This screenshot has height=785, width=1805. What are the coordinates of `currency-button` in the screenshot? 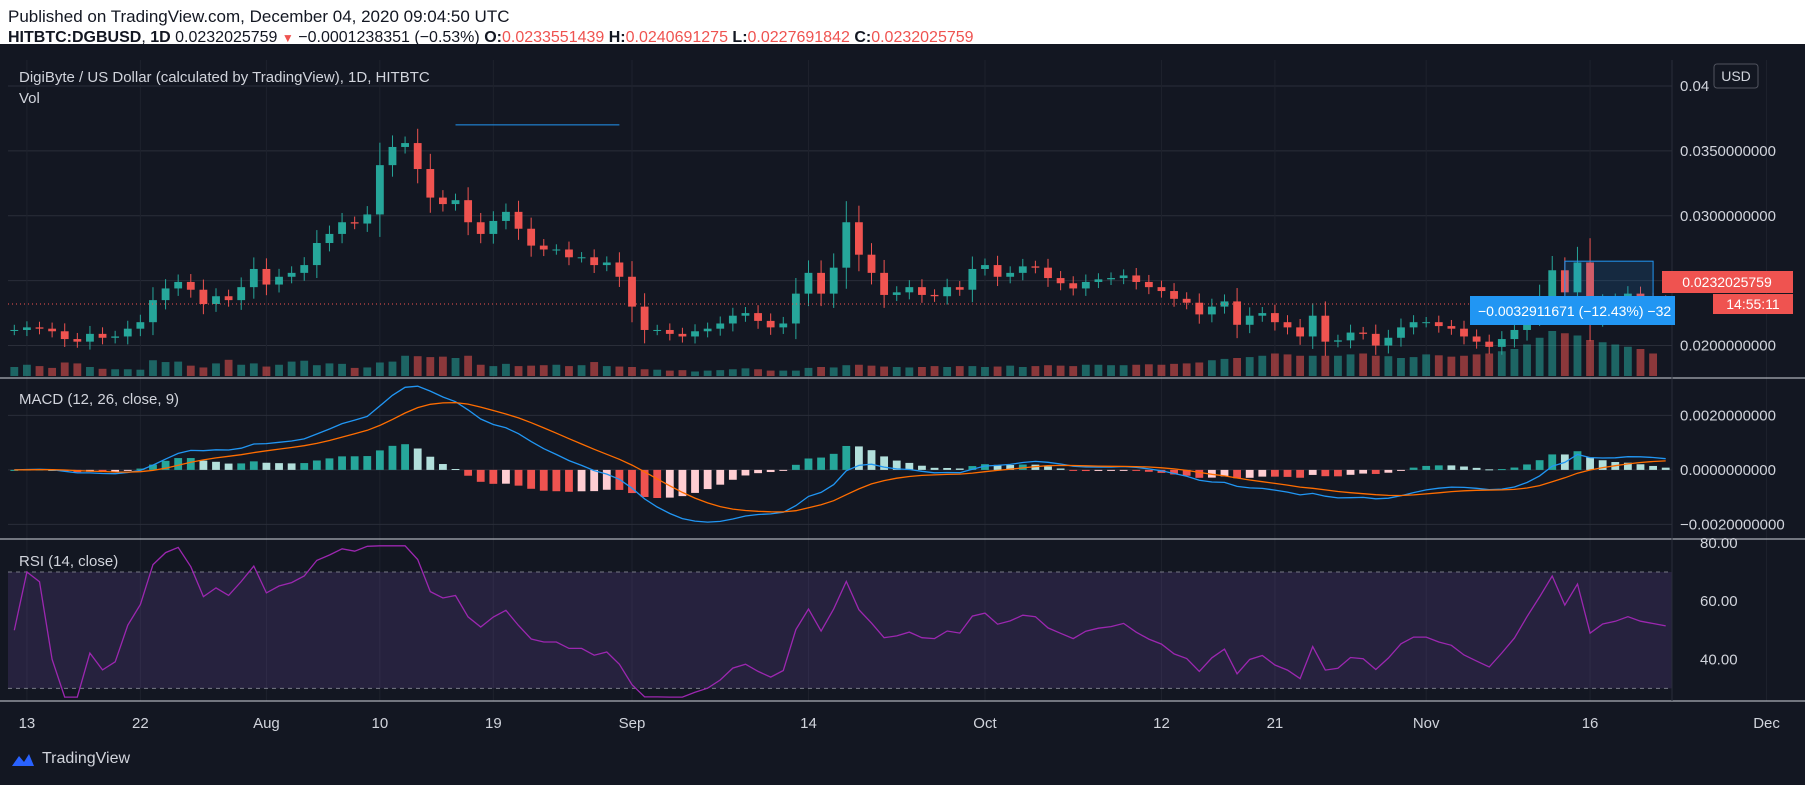 It's located at (1736, 76).